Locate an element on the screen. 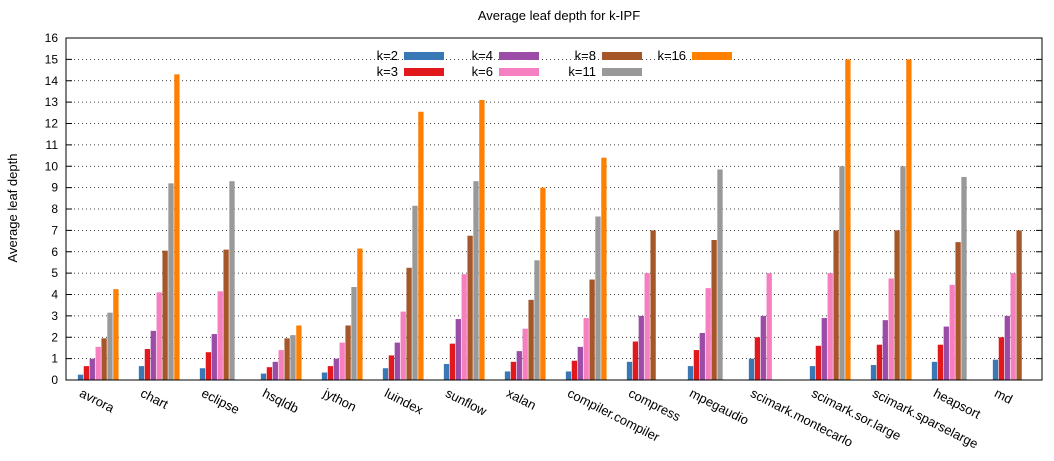 This screenshot has width=1054, height=461. x-tick-label: sunflow is located at coordinates (466, 402).